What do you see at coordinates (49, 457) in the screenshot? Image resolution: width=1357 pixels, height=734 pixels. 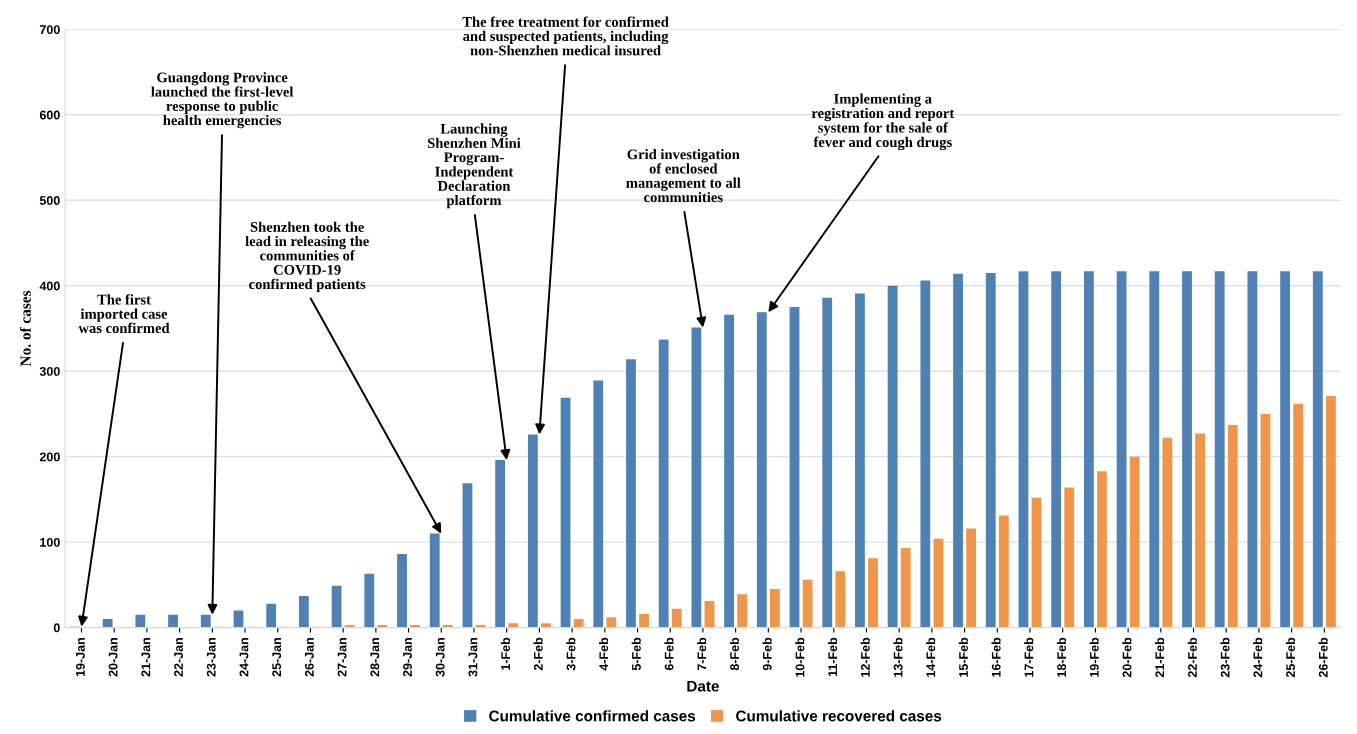 I see `y-tick-label: 200` at bounding box center [49, 457].